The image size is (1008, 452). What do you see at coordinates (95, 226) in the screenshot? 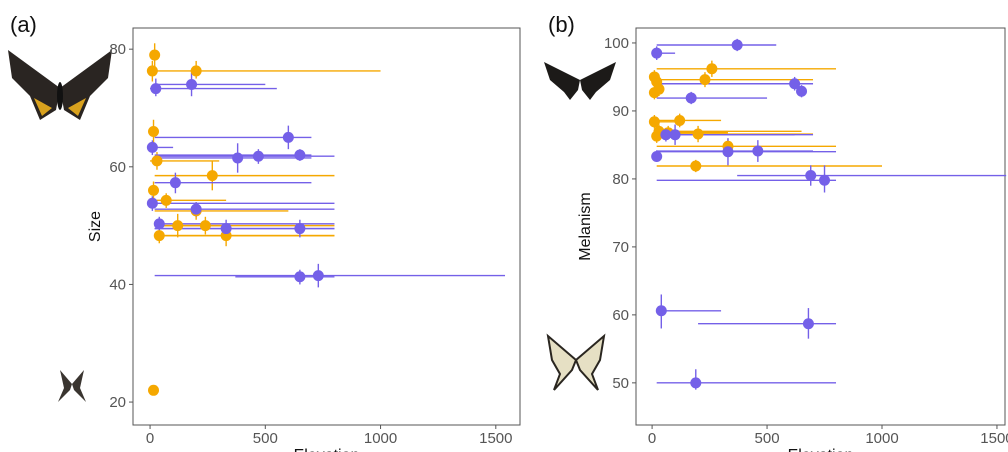
I see `y-axis-title: Size` at bounding box center [95, 226].